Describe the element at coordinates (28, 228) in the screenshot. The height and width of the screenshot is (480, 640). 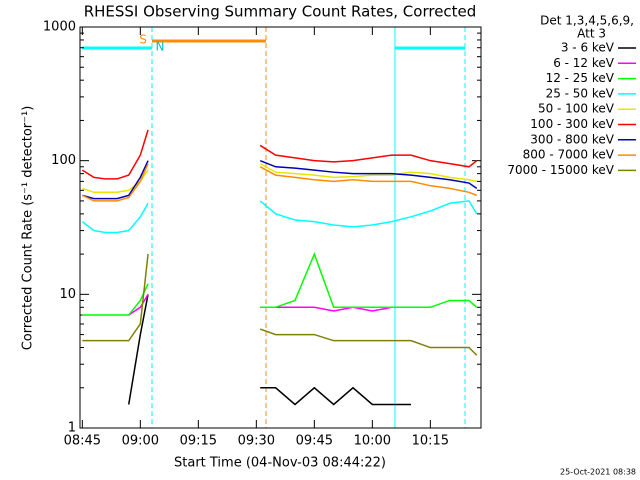
I see `y-axis-label: Corrected Count Rate (s⁻¹ detector⁻¹)` at that location.